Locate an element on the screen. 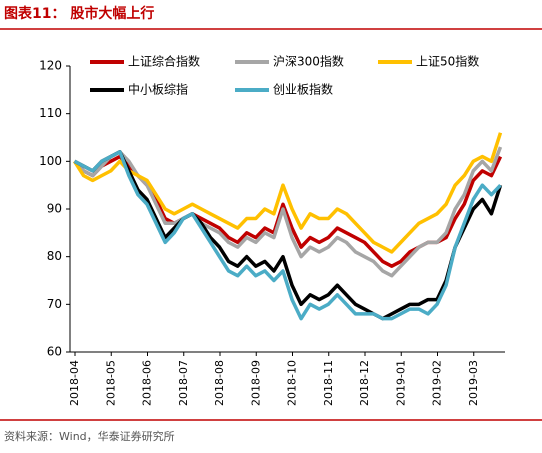  legend-label: 上证50指数 is located at coordinates (447, 61).